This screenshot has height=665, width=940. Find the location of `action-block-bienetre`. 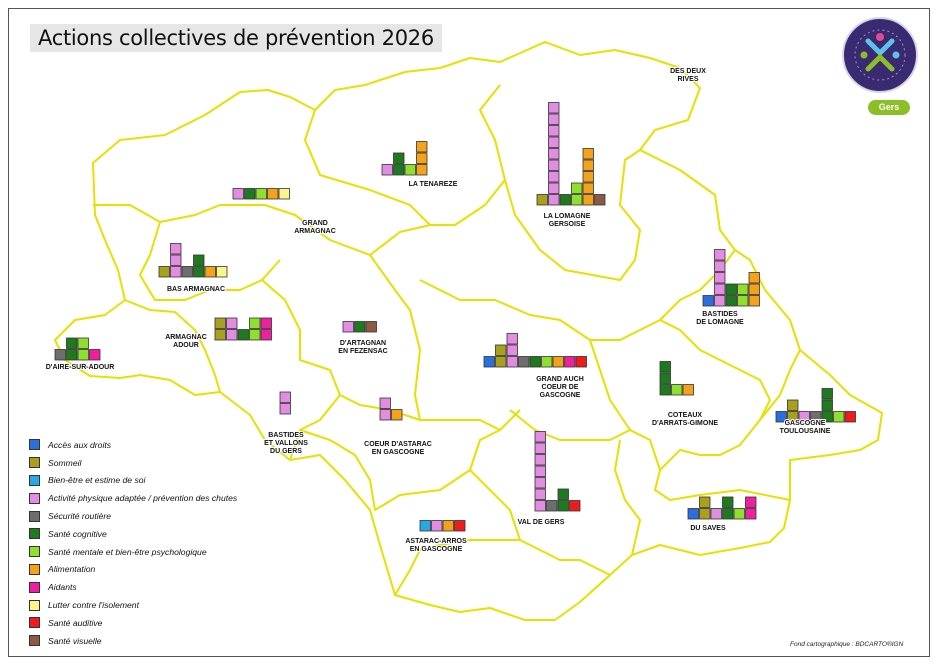

action-block-bienetre is located at coordinates (425, 526).